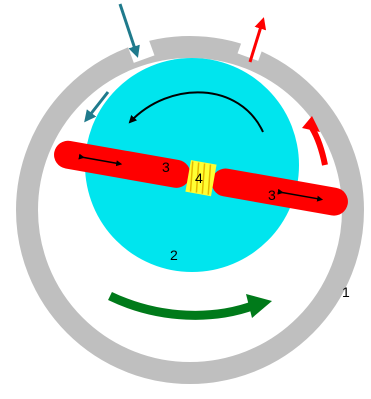  What do you see at coordinates (129, 30) in the screenshot?
I see `inlet-arrow` at bounding box center [129, 30].